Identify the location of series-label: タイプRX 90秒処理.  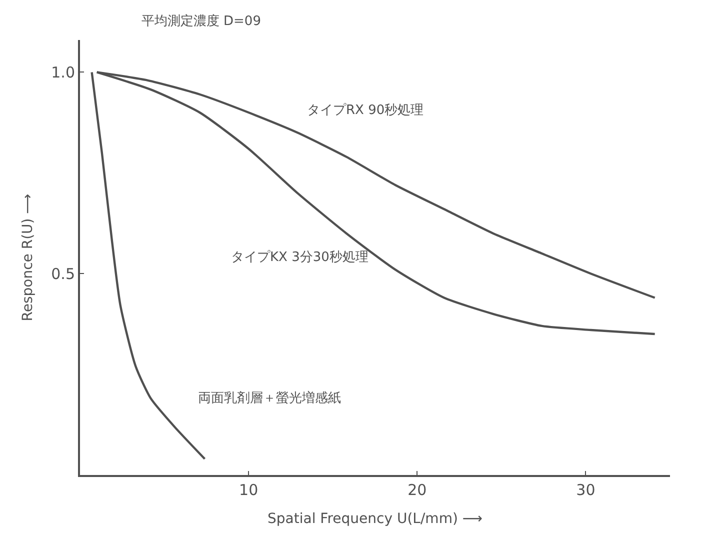
(365, 110).